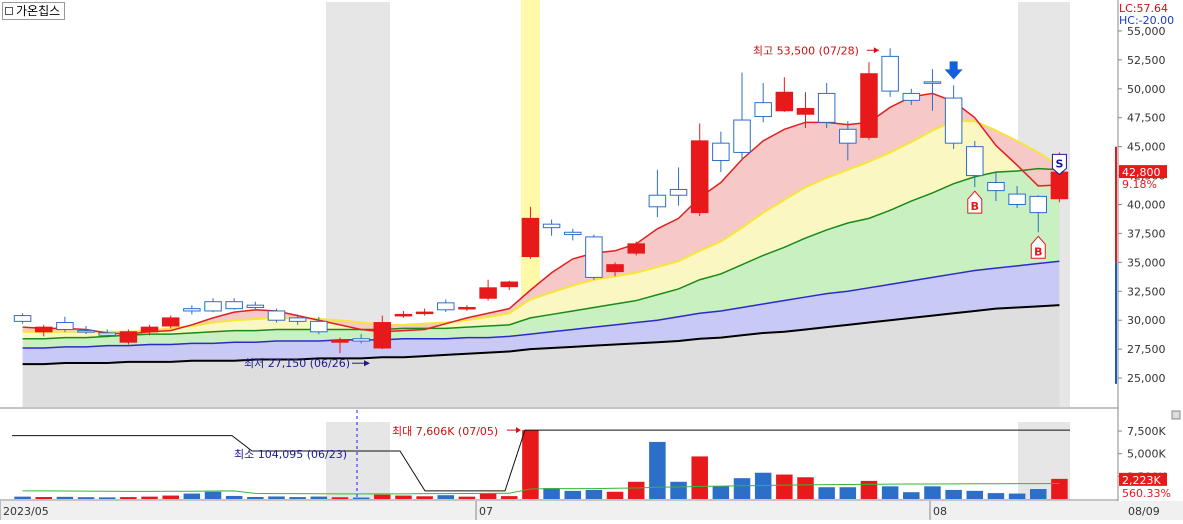 Image resolution: width=1183 pixels, height=524 pixels. What do you see at coordinates (34, 11) in the screenshot?
I see `ticker-title-box: 가온칩스` at bounding box center [34, 11].